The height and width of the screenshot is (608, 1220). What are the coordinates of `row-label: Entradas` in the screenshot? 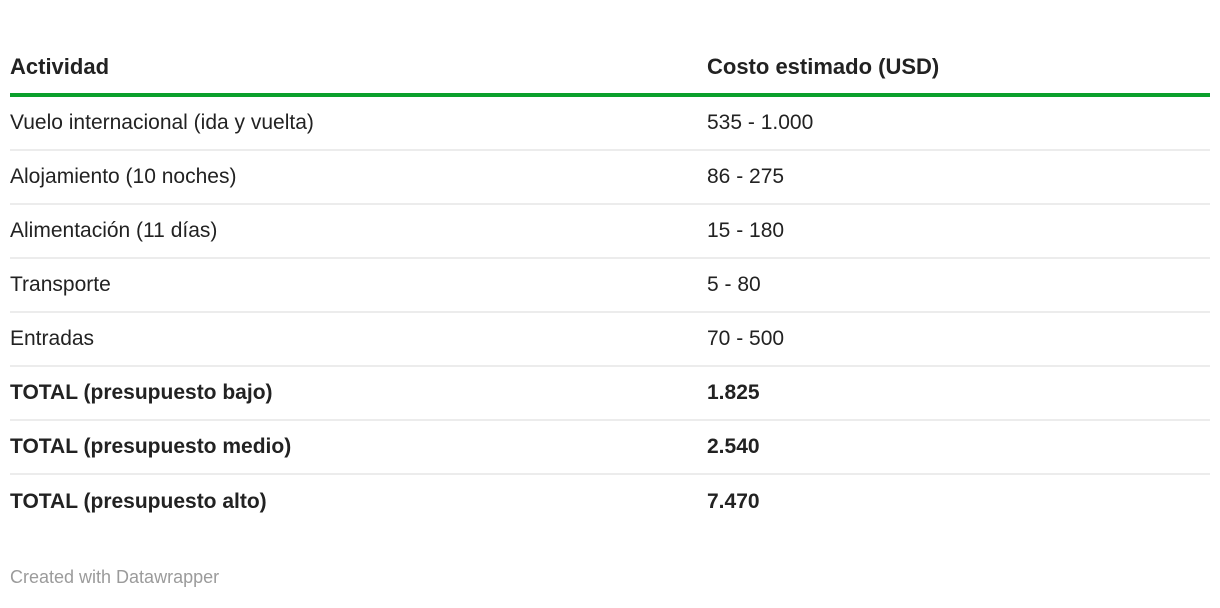 It's located at (52, 338).